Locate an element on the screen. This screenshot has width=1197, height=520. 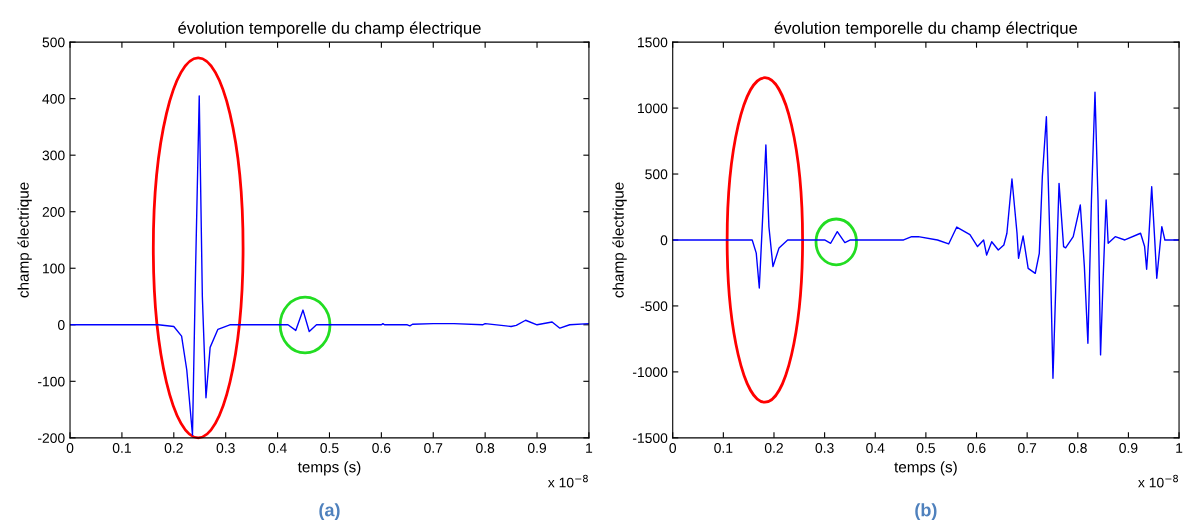
y-tick-label: 400 is located at coordinates (53, 98).